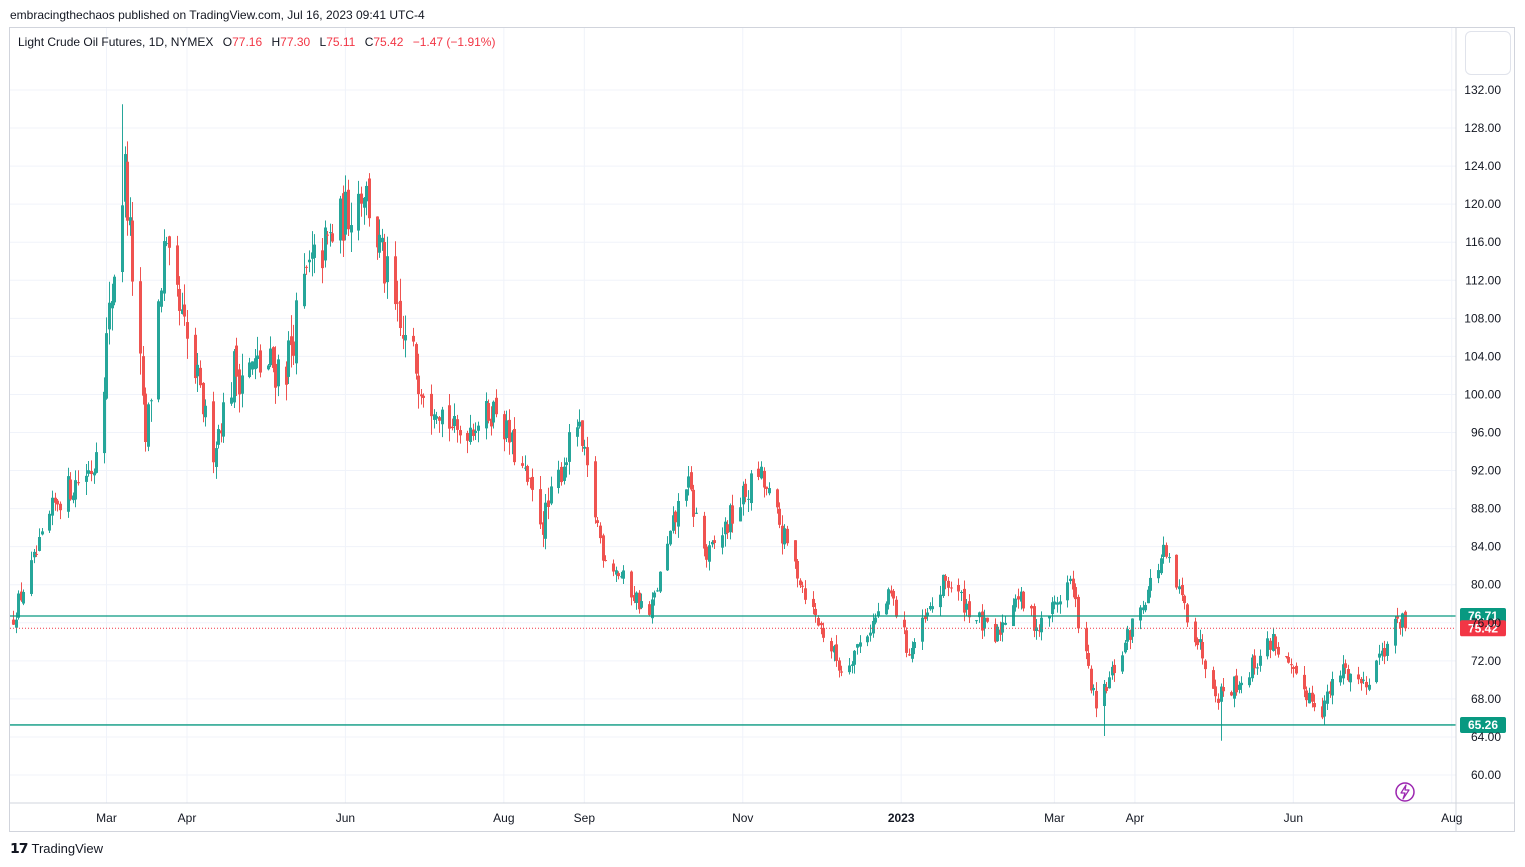 The width and height of the screenshot is (1525, 867). What do you see at coordinates (1482, 394) in the screenshot?
I see `y-tick-label: 100.00` at bounding box center [1482, 394].